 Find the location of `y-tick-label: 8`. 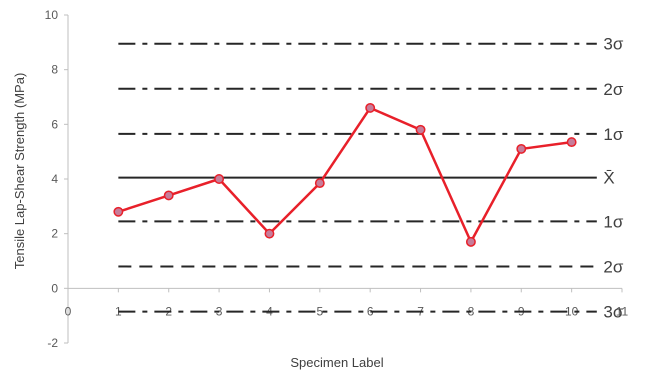

y-tick-label: 8 is located at coordinates (54, 70).